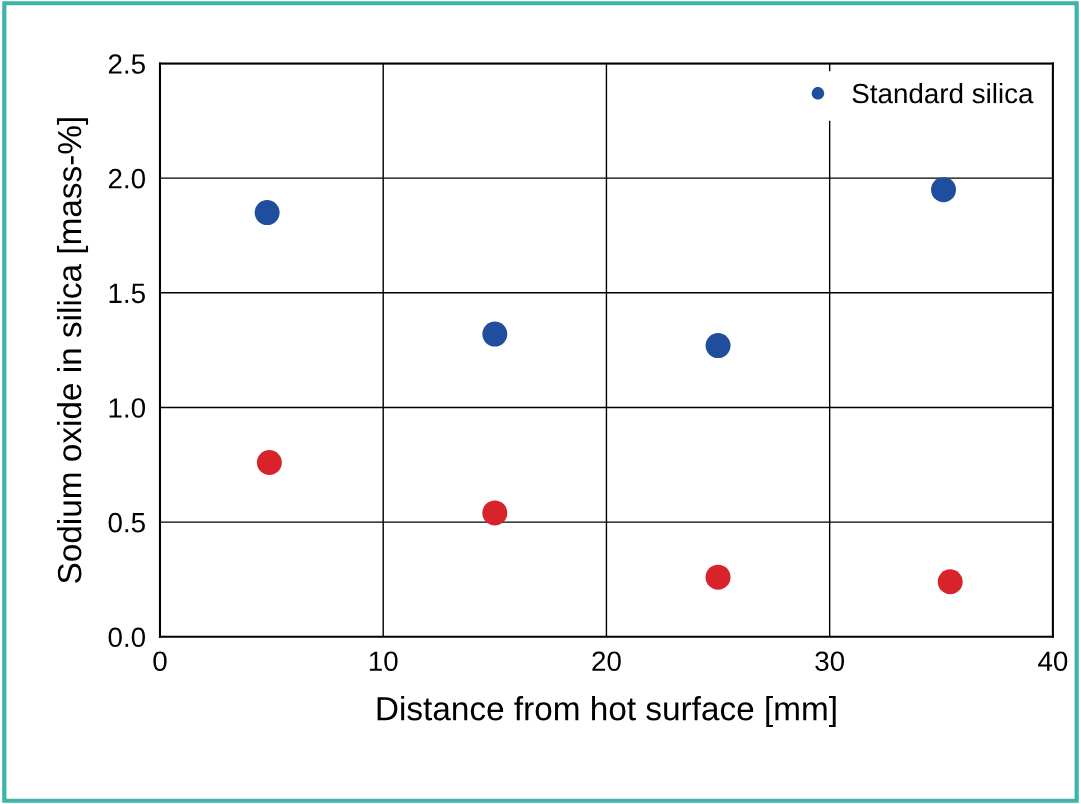 This screenshot has width=1081, height=804. Describe the element at coordinates (126, 64) in the screenshot. I see `y-tick-label: 2.5` at that location.